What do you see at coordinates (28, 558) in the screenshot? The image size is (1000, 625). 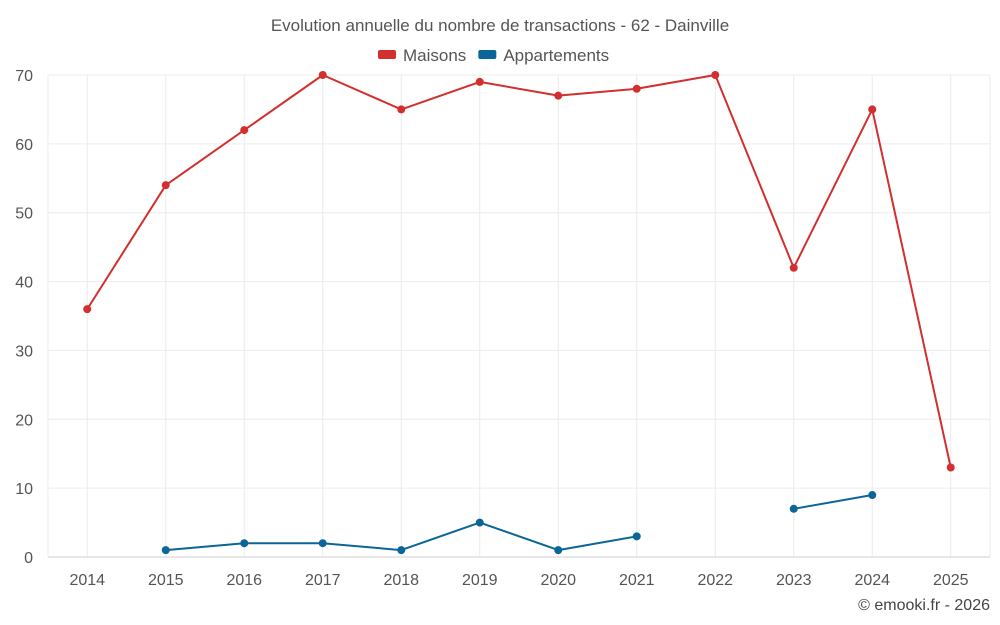 I see `y-tick-label: 0` at bounding box center [28, 558].